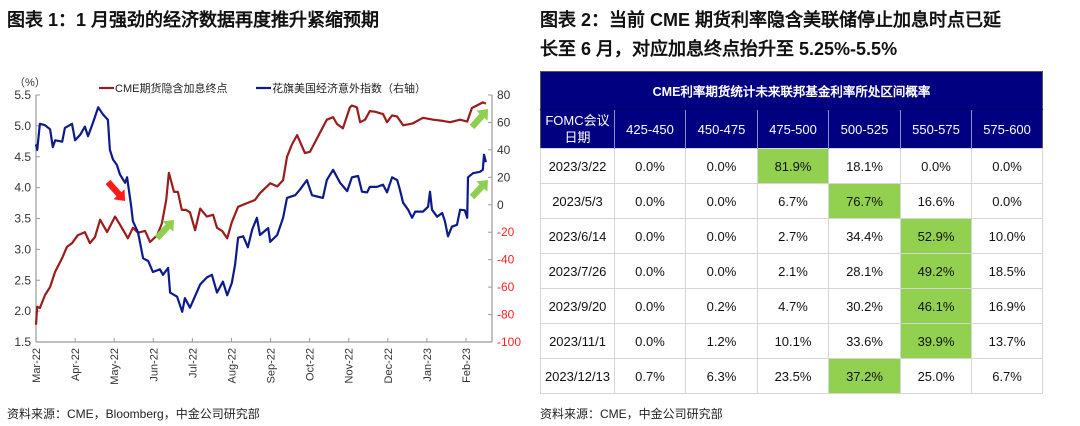 This screenshot has height=426, width=1080. I want to click on column-header-425-450: 425-450, so click(650, 129).